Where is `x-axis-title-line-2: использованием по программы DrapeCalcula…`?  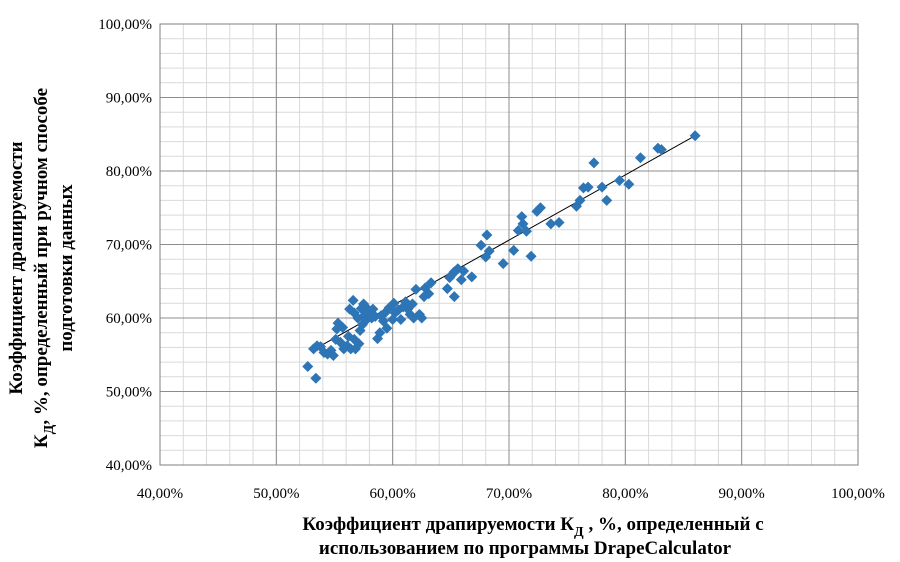
x-axis-title-line-2: использованием по программы DrapeCalcula… is located at coordinates (525, 548).